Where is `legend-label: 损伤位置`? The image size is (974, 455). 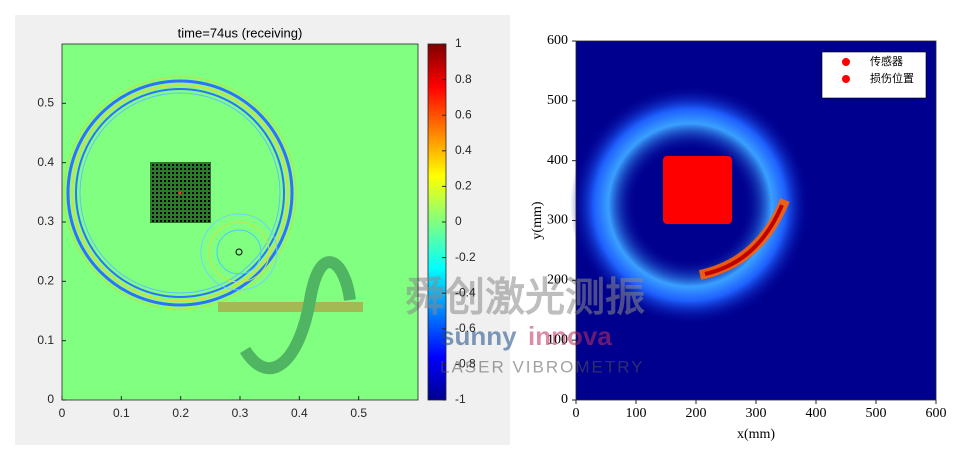
legend-label: 损伤位置 is located at coordinates (892, 78).